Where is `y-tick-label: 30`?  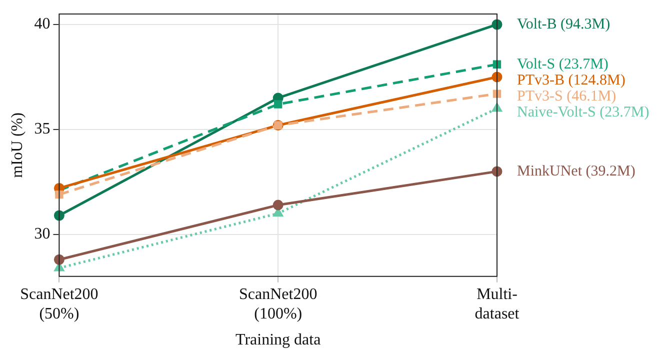
y-tick-label: 30 is located at coordinates (42, 234).